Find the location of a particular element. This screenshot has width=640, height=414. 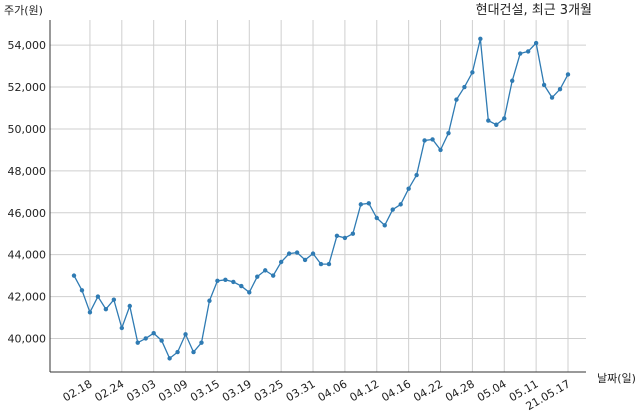

y-tick-label: 54,000 is located at coordinates (27, 45).